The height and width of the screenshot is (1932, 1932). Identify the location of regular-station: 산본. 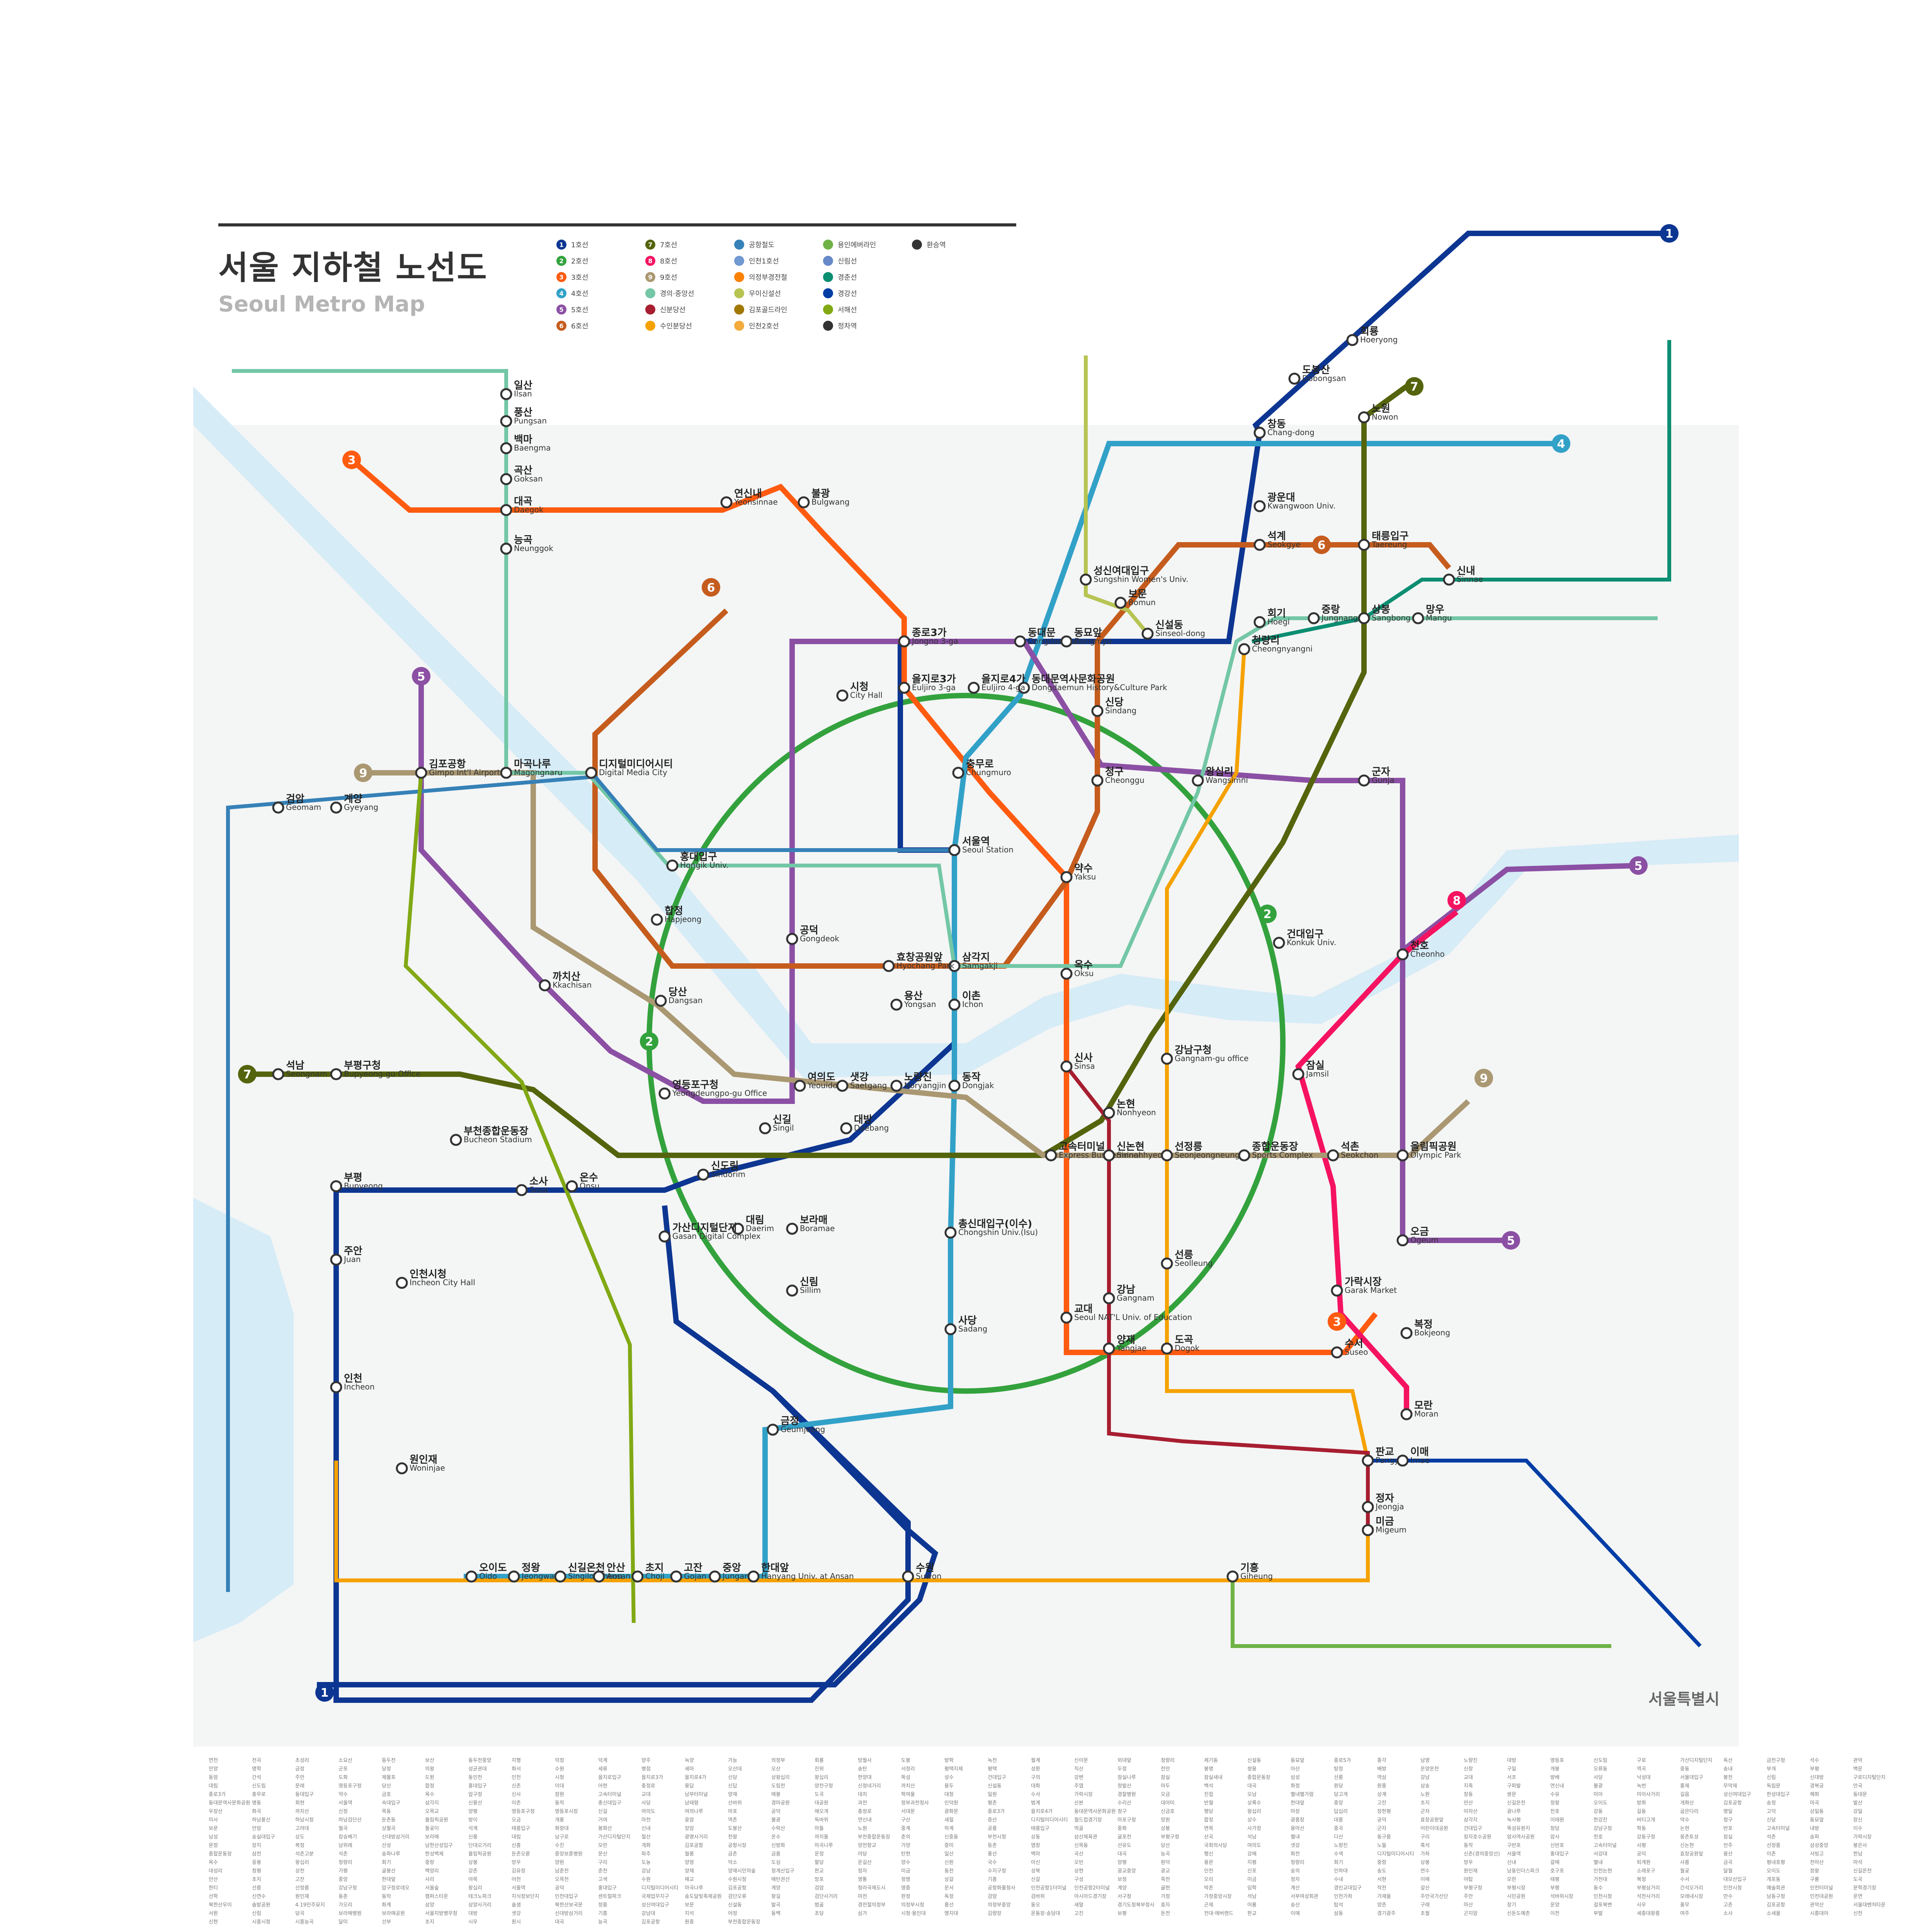
(1078, 1803).